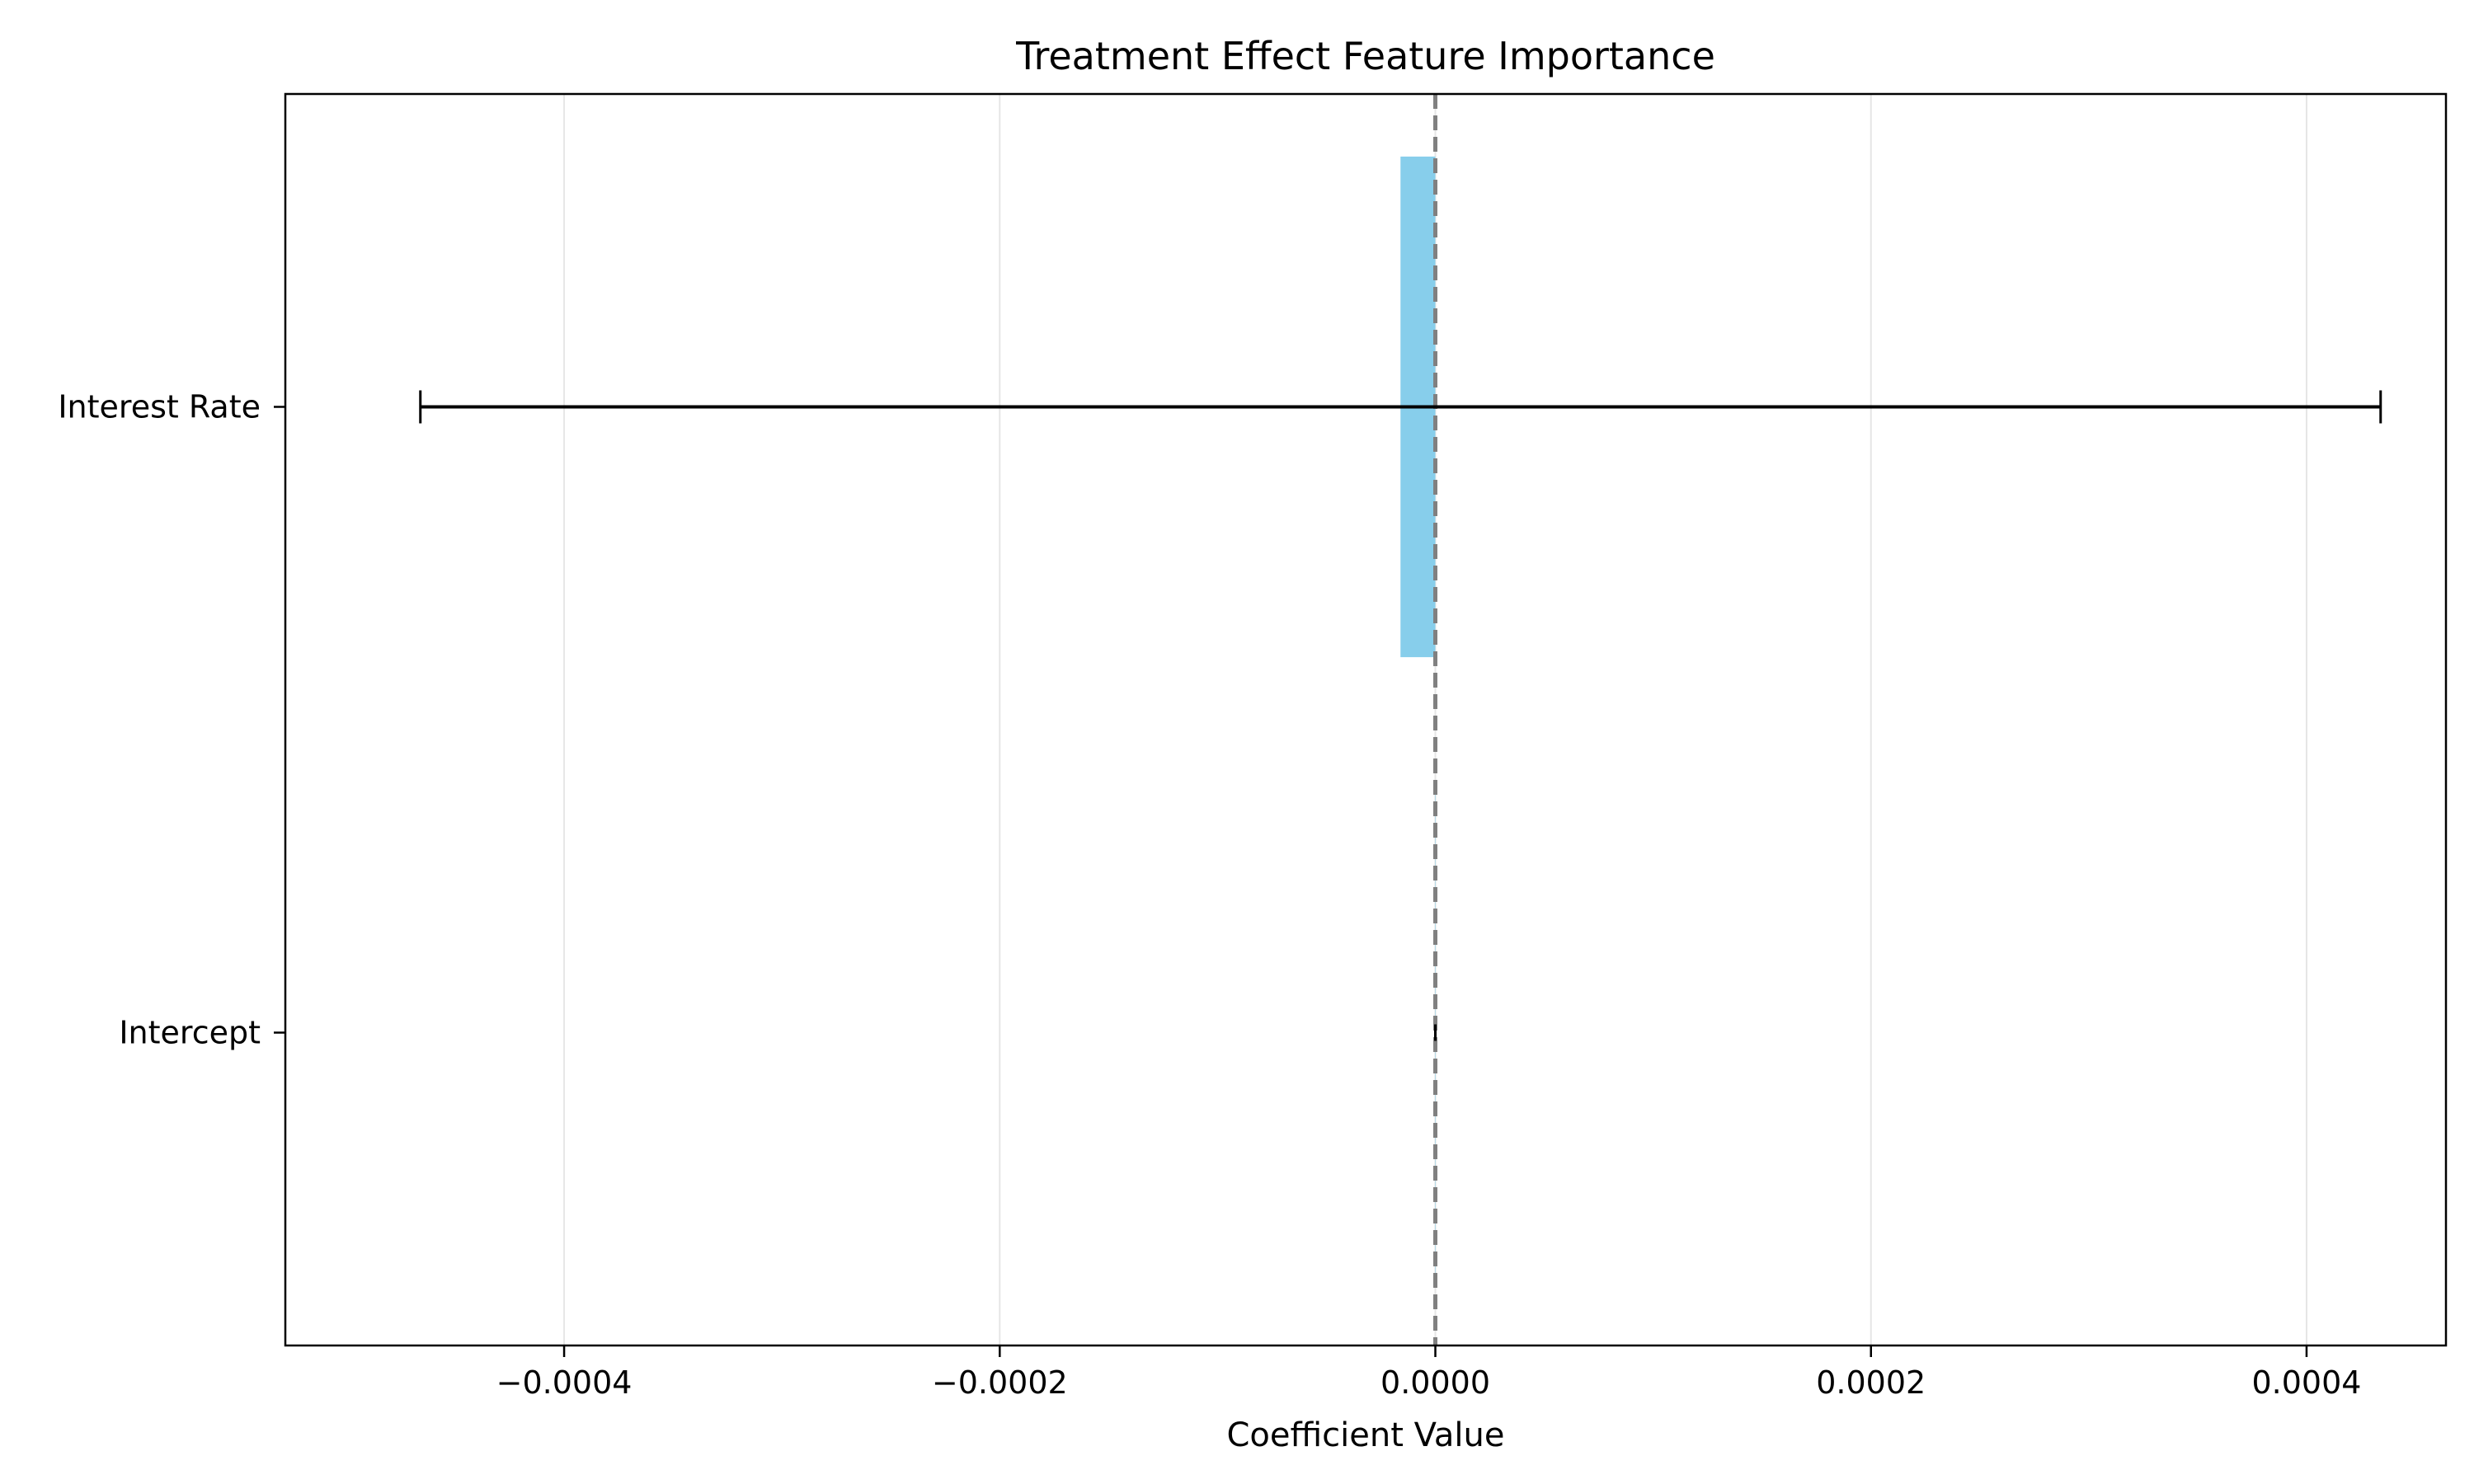  Describe the element at coordinates (1365, 56) in the screenshot. I see `chart-title: Treatment Effect Feature Importance` at that location.